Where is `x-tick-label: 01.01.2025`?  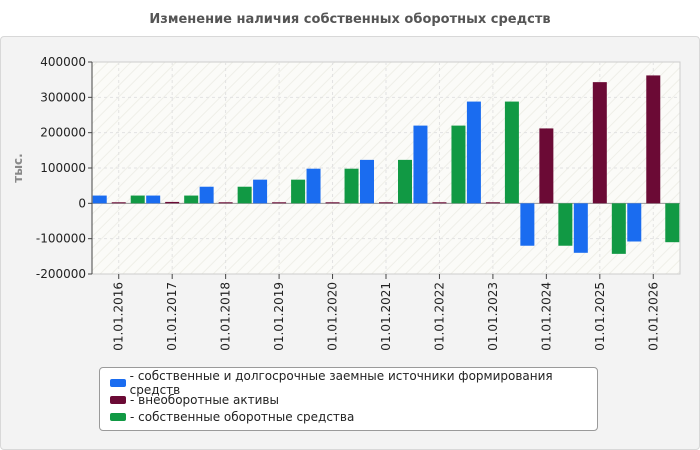 x-tick-label: 01.01.2025 is located at coordinates (600, 316).